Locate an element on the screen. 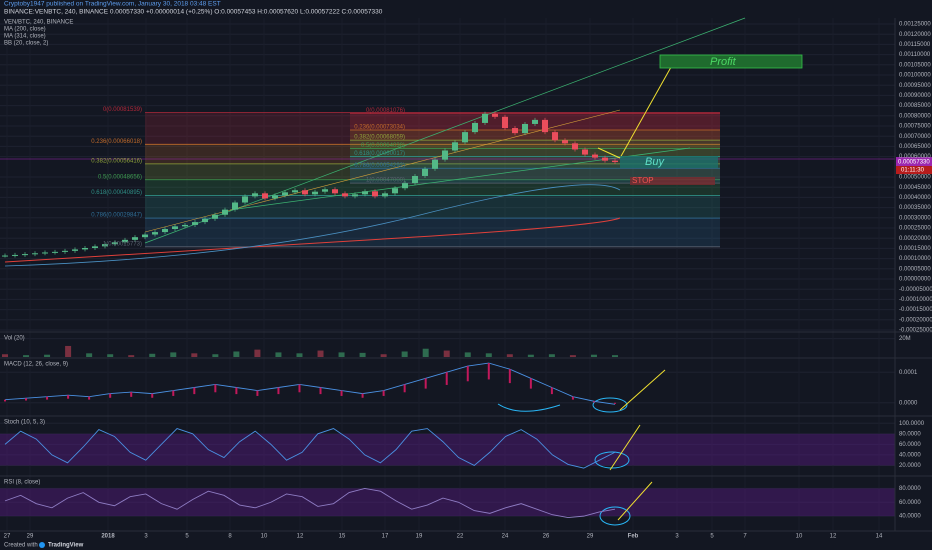  last-price-label: 0.00057330 is located at coordinates (914, 163).